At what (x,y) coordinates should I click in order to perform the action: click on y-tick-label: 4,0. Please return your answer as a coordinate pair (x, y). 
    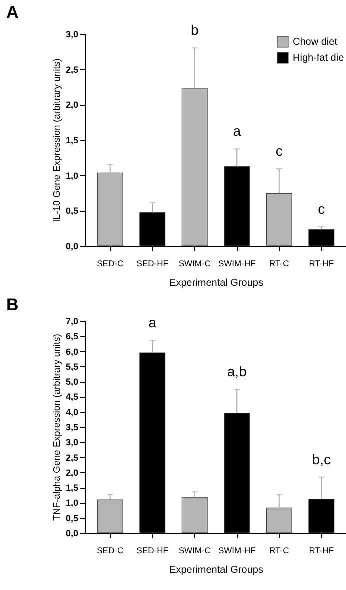
    Looking at the image, I should click on (72, 412).